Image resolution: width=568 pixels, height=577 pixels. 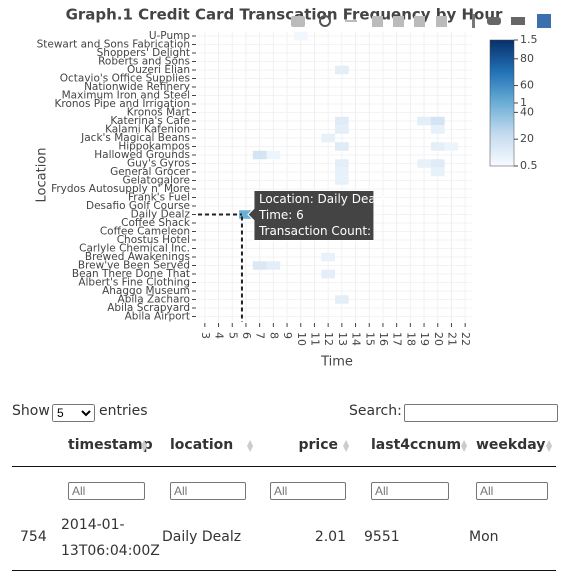 I want to click on zoom-in-icon, so click(x=377, y=21).